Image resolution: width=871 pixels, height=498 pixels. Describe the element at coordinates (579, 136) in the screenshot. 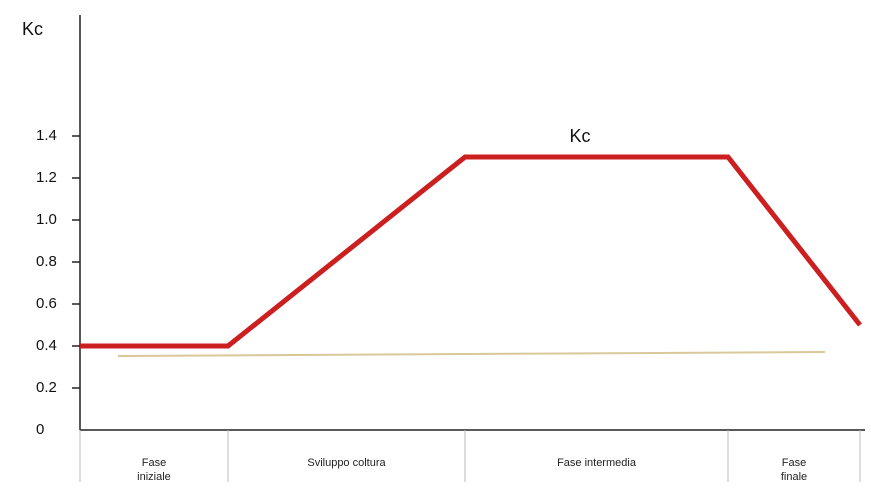

I see `series-label: Kc` at that location.